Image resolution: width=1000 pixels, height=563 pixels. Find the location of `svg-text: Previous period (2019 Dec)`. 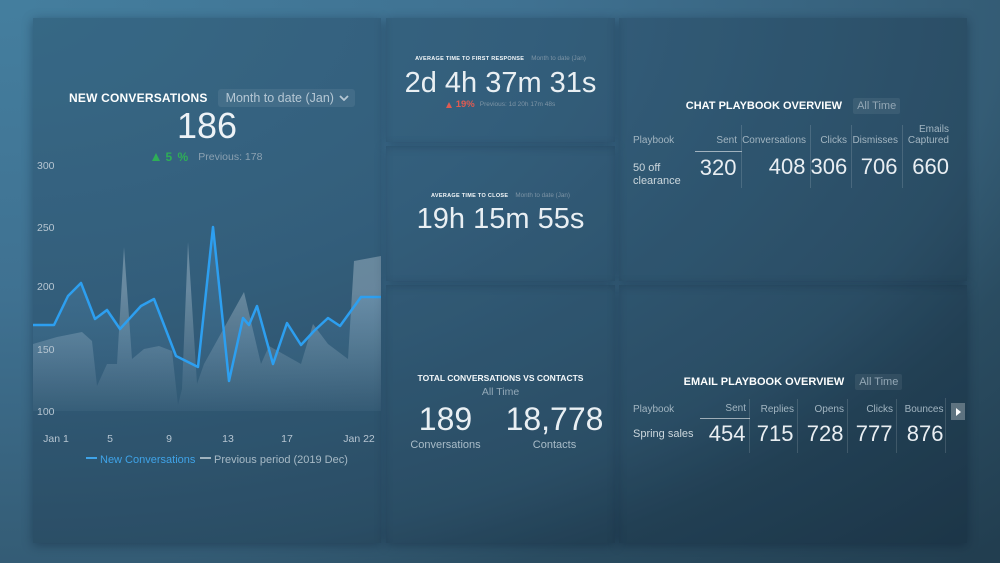

svg-text: Previous period (2019 Dec) is located at coordinates (281, 460).